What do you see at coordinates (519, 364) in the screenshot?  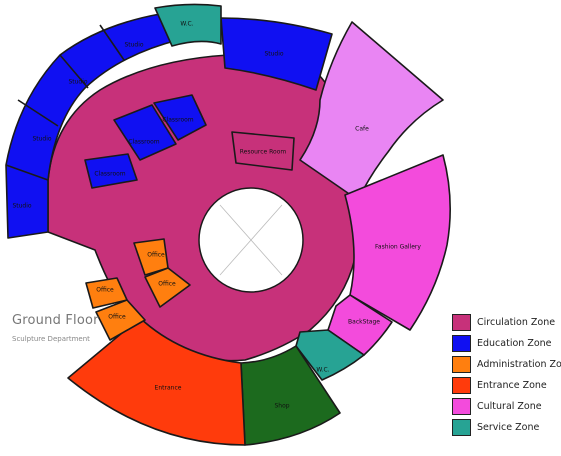 I see `legend-label: Administration Zone` at bounding box center [519, 364].